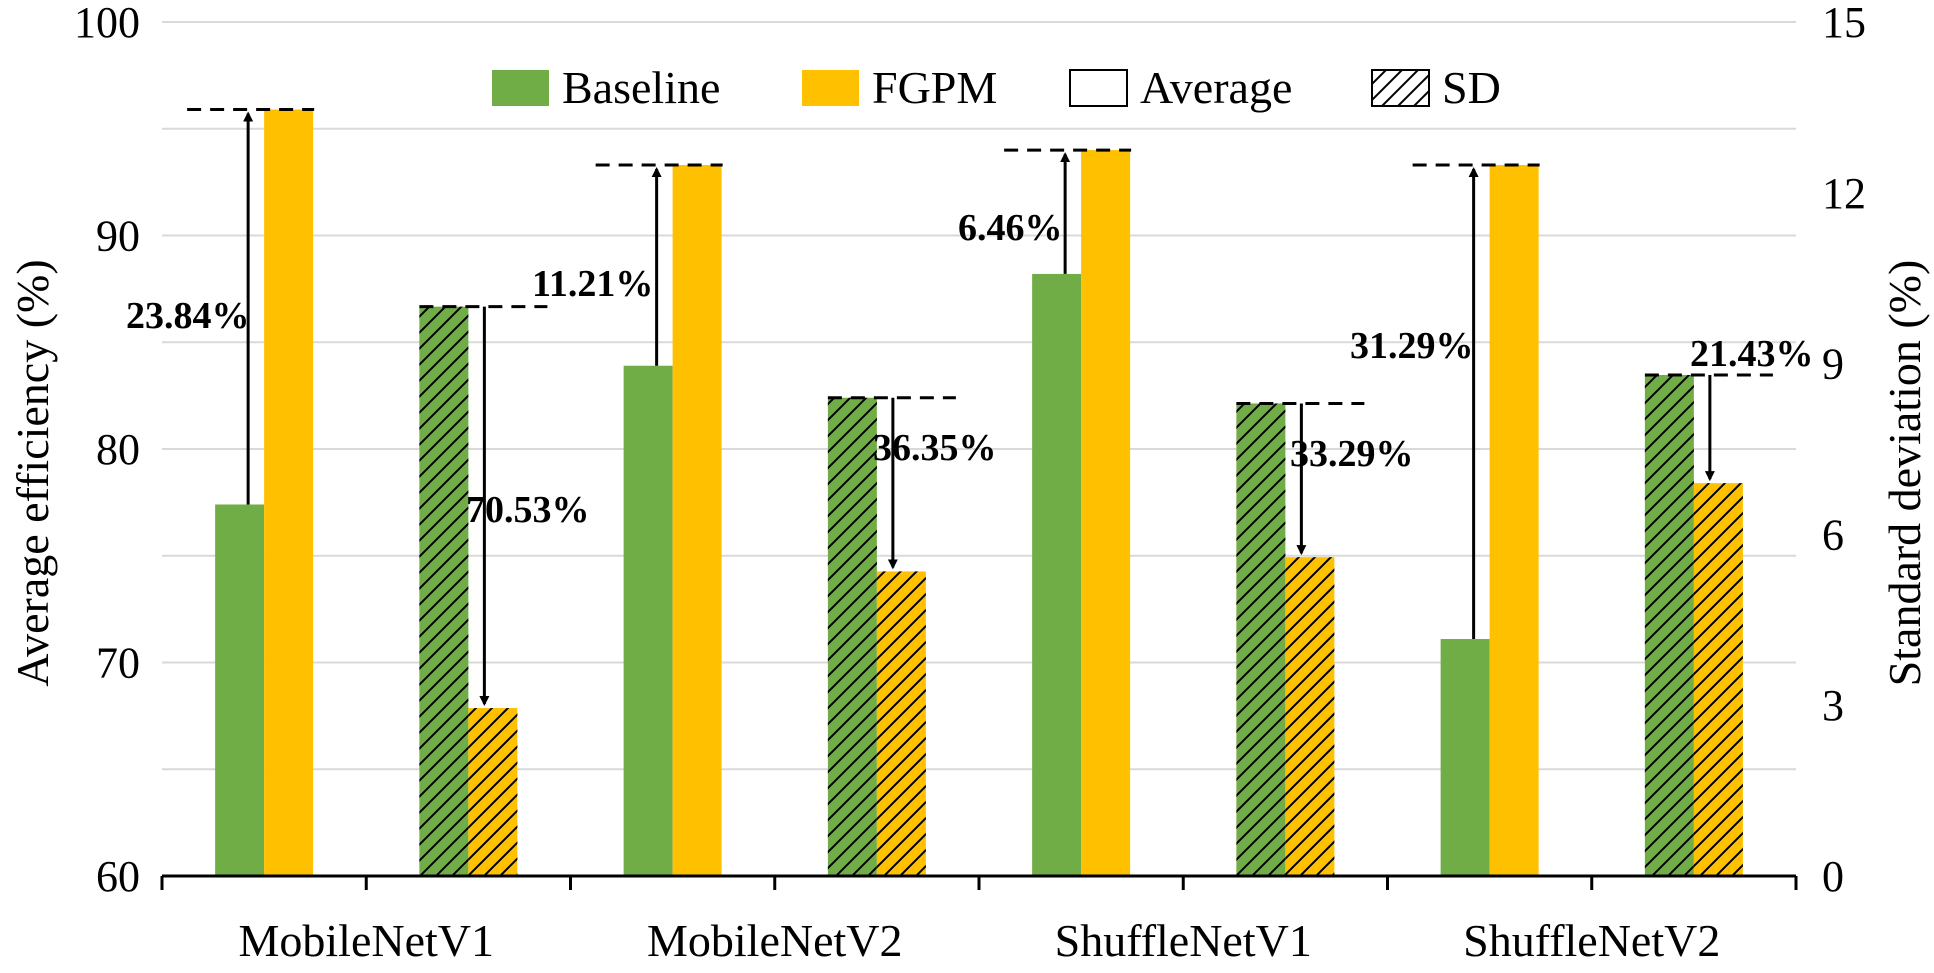 This screenshot has width=1934, height=973. I want to click on right-tick-label: 0, so click(1833, 876).